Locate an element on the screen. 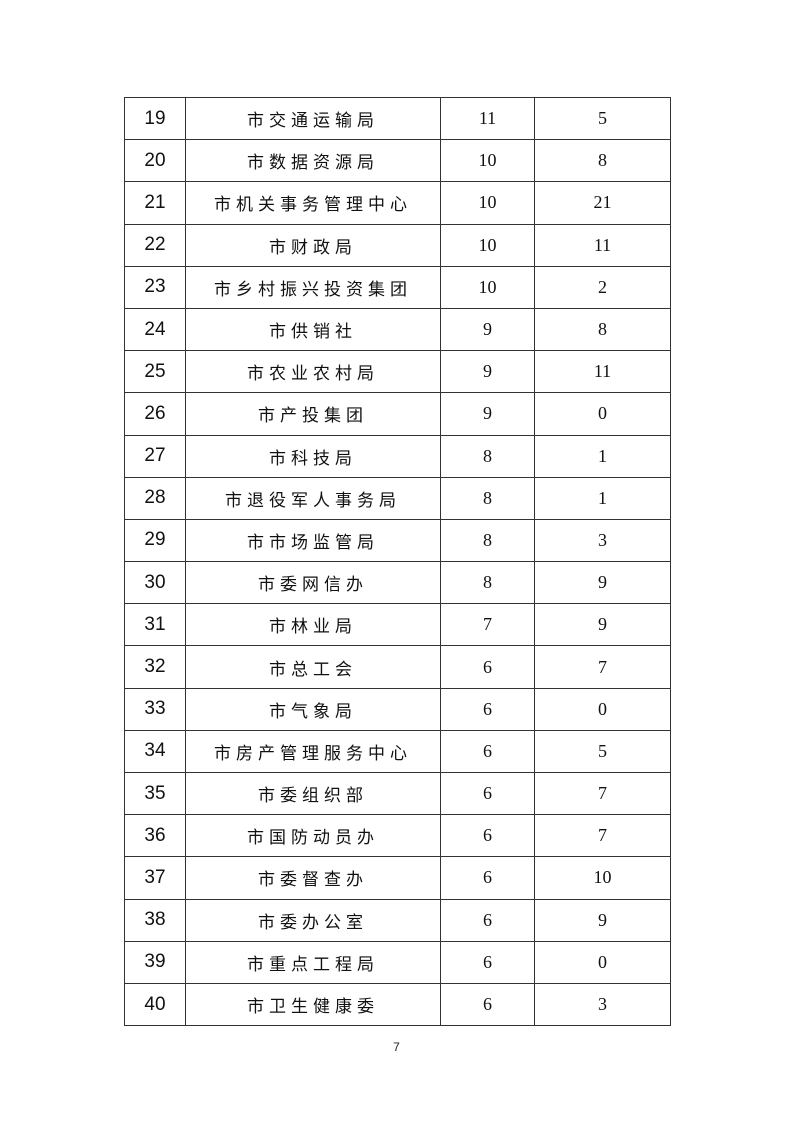 The width and height of the screenshot is (793, 1122). department-name-cell: 市财政局 is located at coordinates (313, 245).